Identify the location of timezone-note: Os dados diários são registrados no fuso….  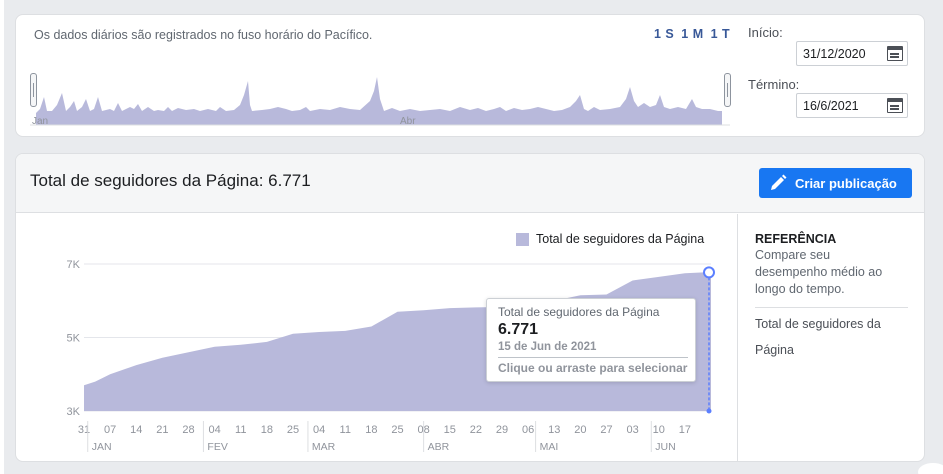
(203, 35).